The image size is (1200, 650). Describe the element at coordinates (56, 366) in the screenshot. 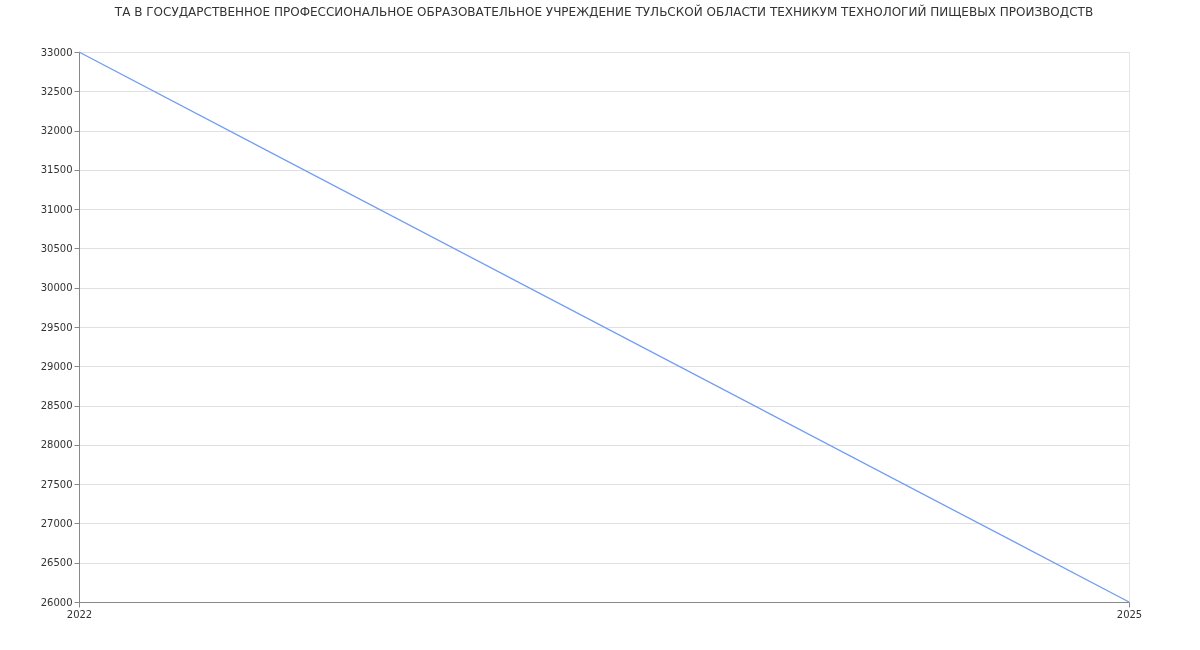

I see `y-tick-label: 29000` at that location.